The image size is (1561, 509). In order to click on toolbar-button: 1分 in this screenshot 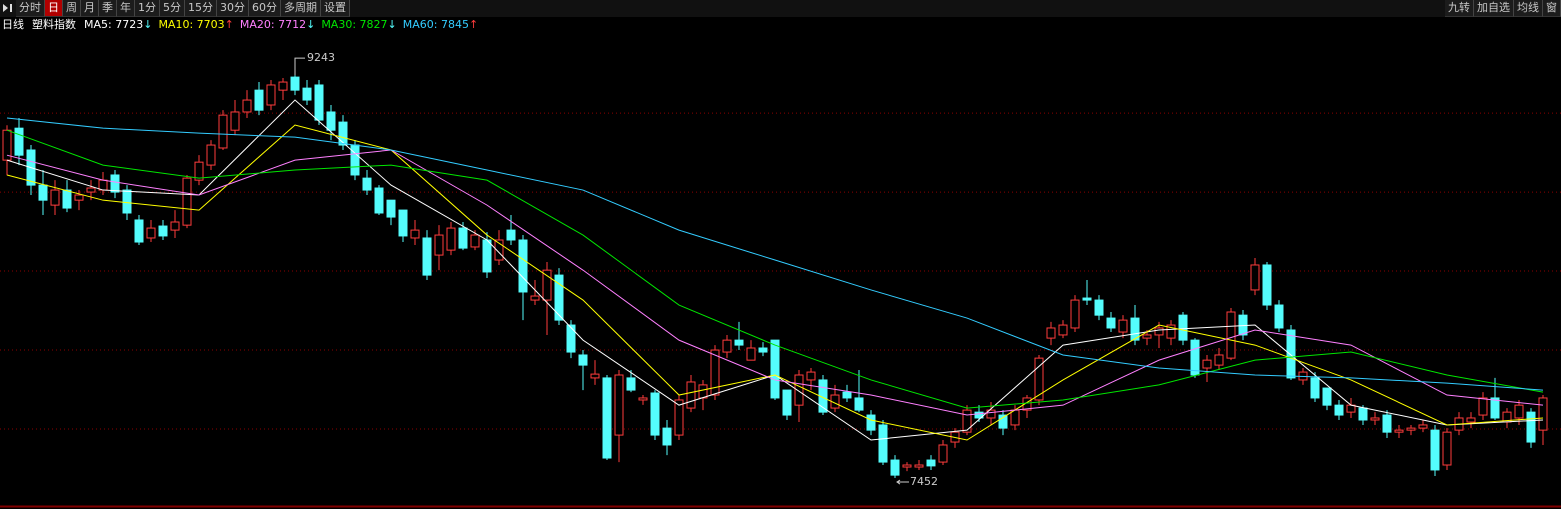, I will do `click(147, 8)`.